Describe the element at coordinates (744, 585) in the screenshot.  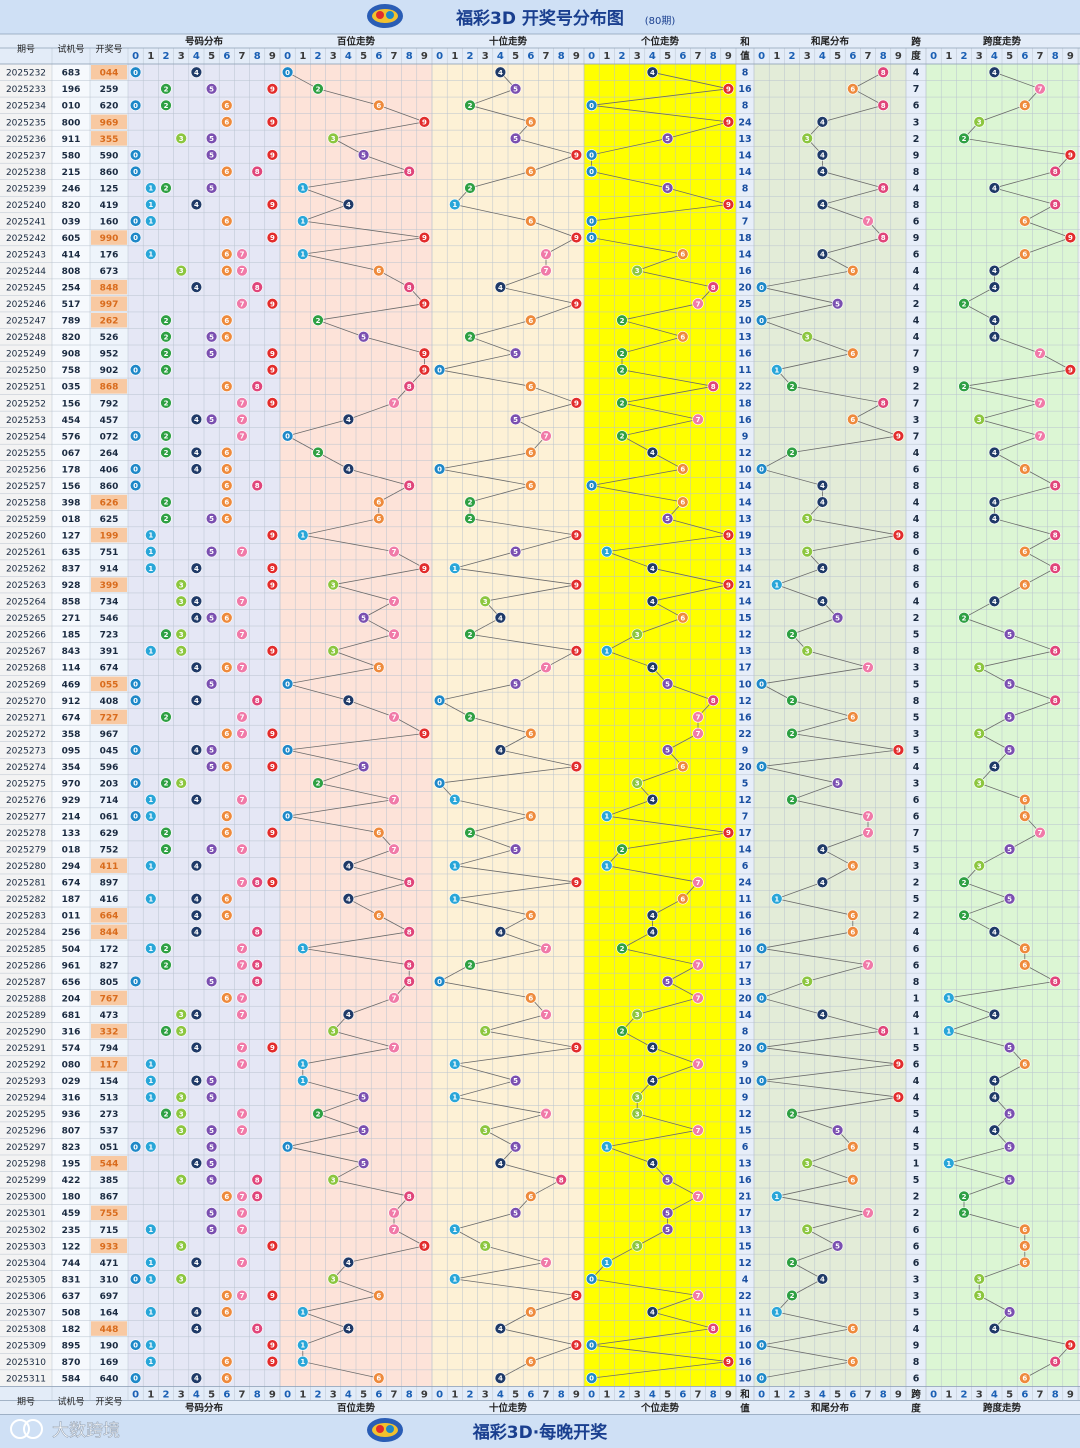
I see `sum-value-cell: 21` at that location.